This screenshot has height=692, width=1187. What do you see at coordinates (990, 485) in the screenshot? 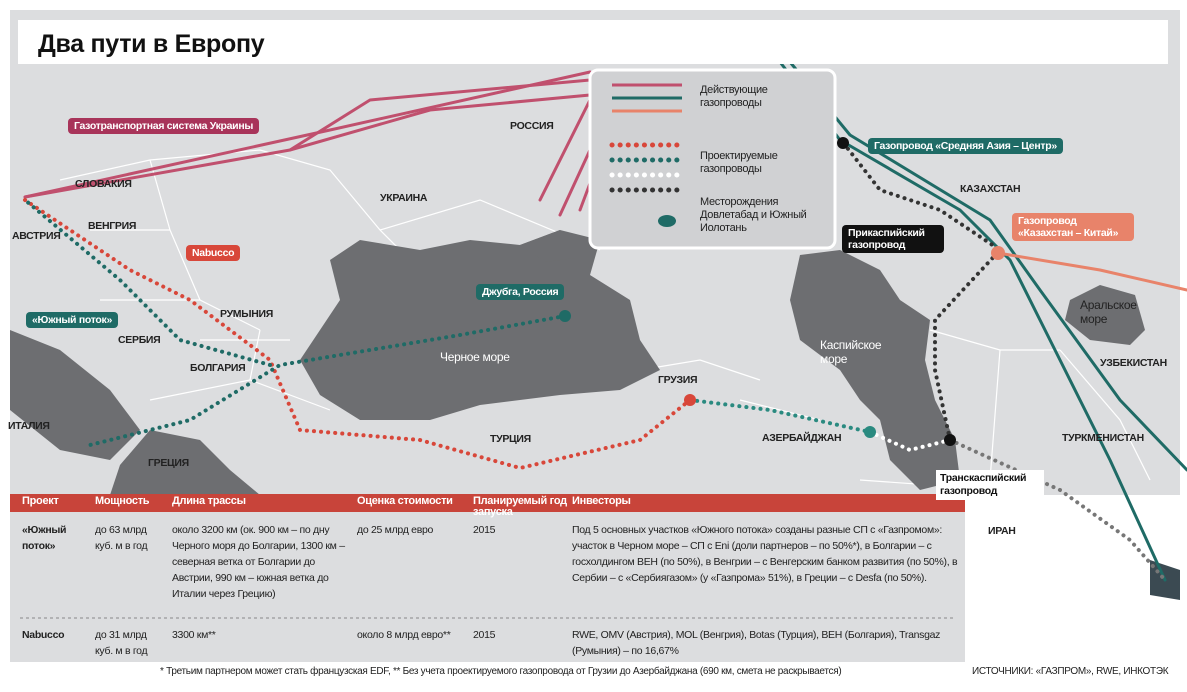
I see `callout: Транскаспийский газопровод` at bounding box center [990, 485].